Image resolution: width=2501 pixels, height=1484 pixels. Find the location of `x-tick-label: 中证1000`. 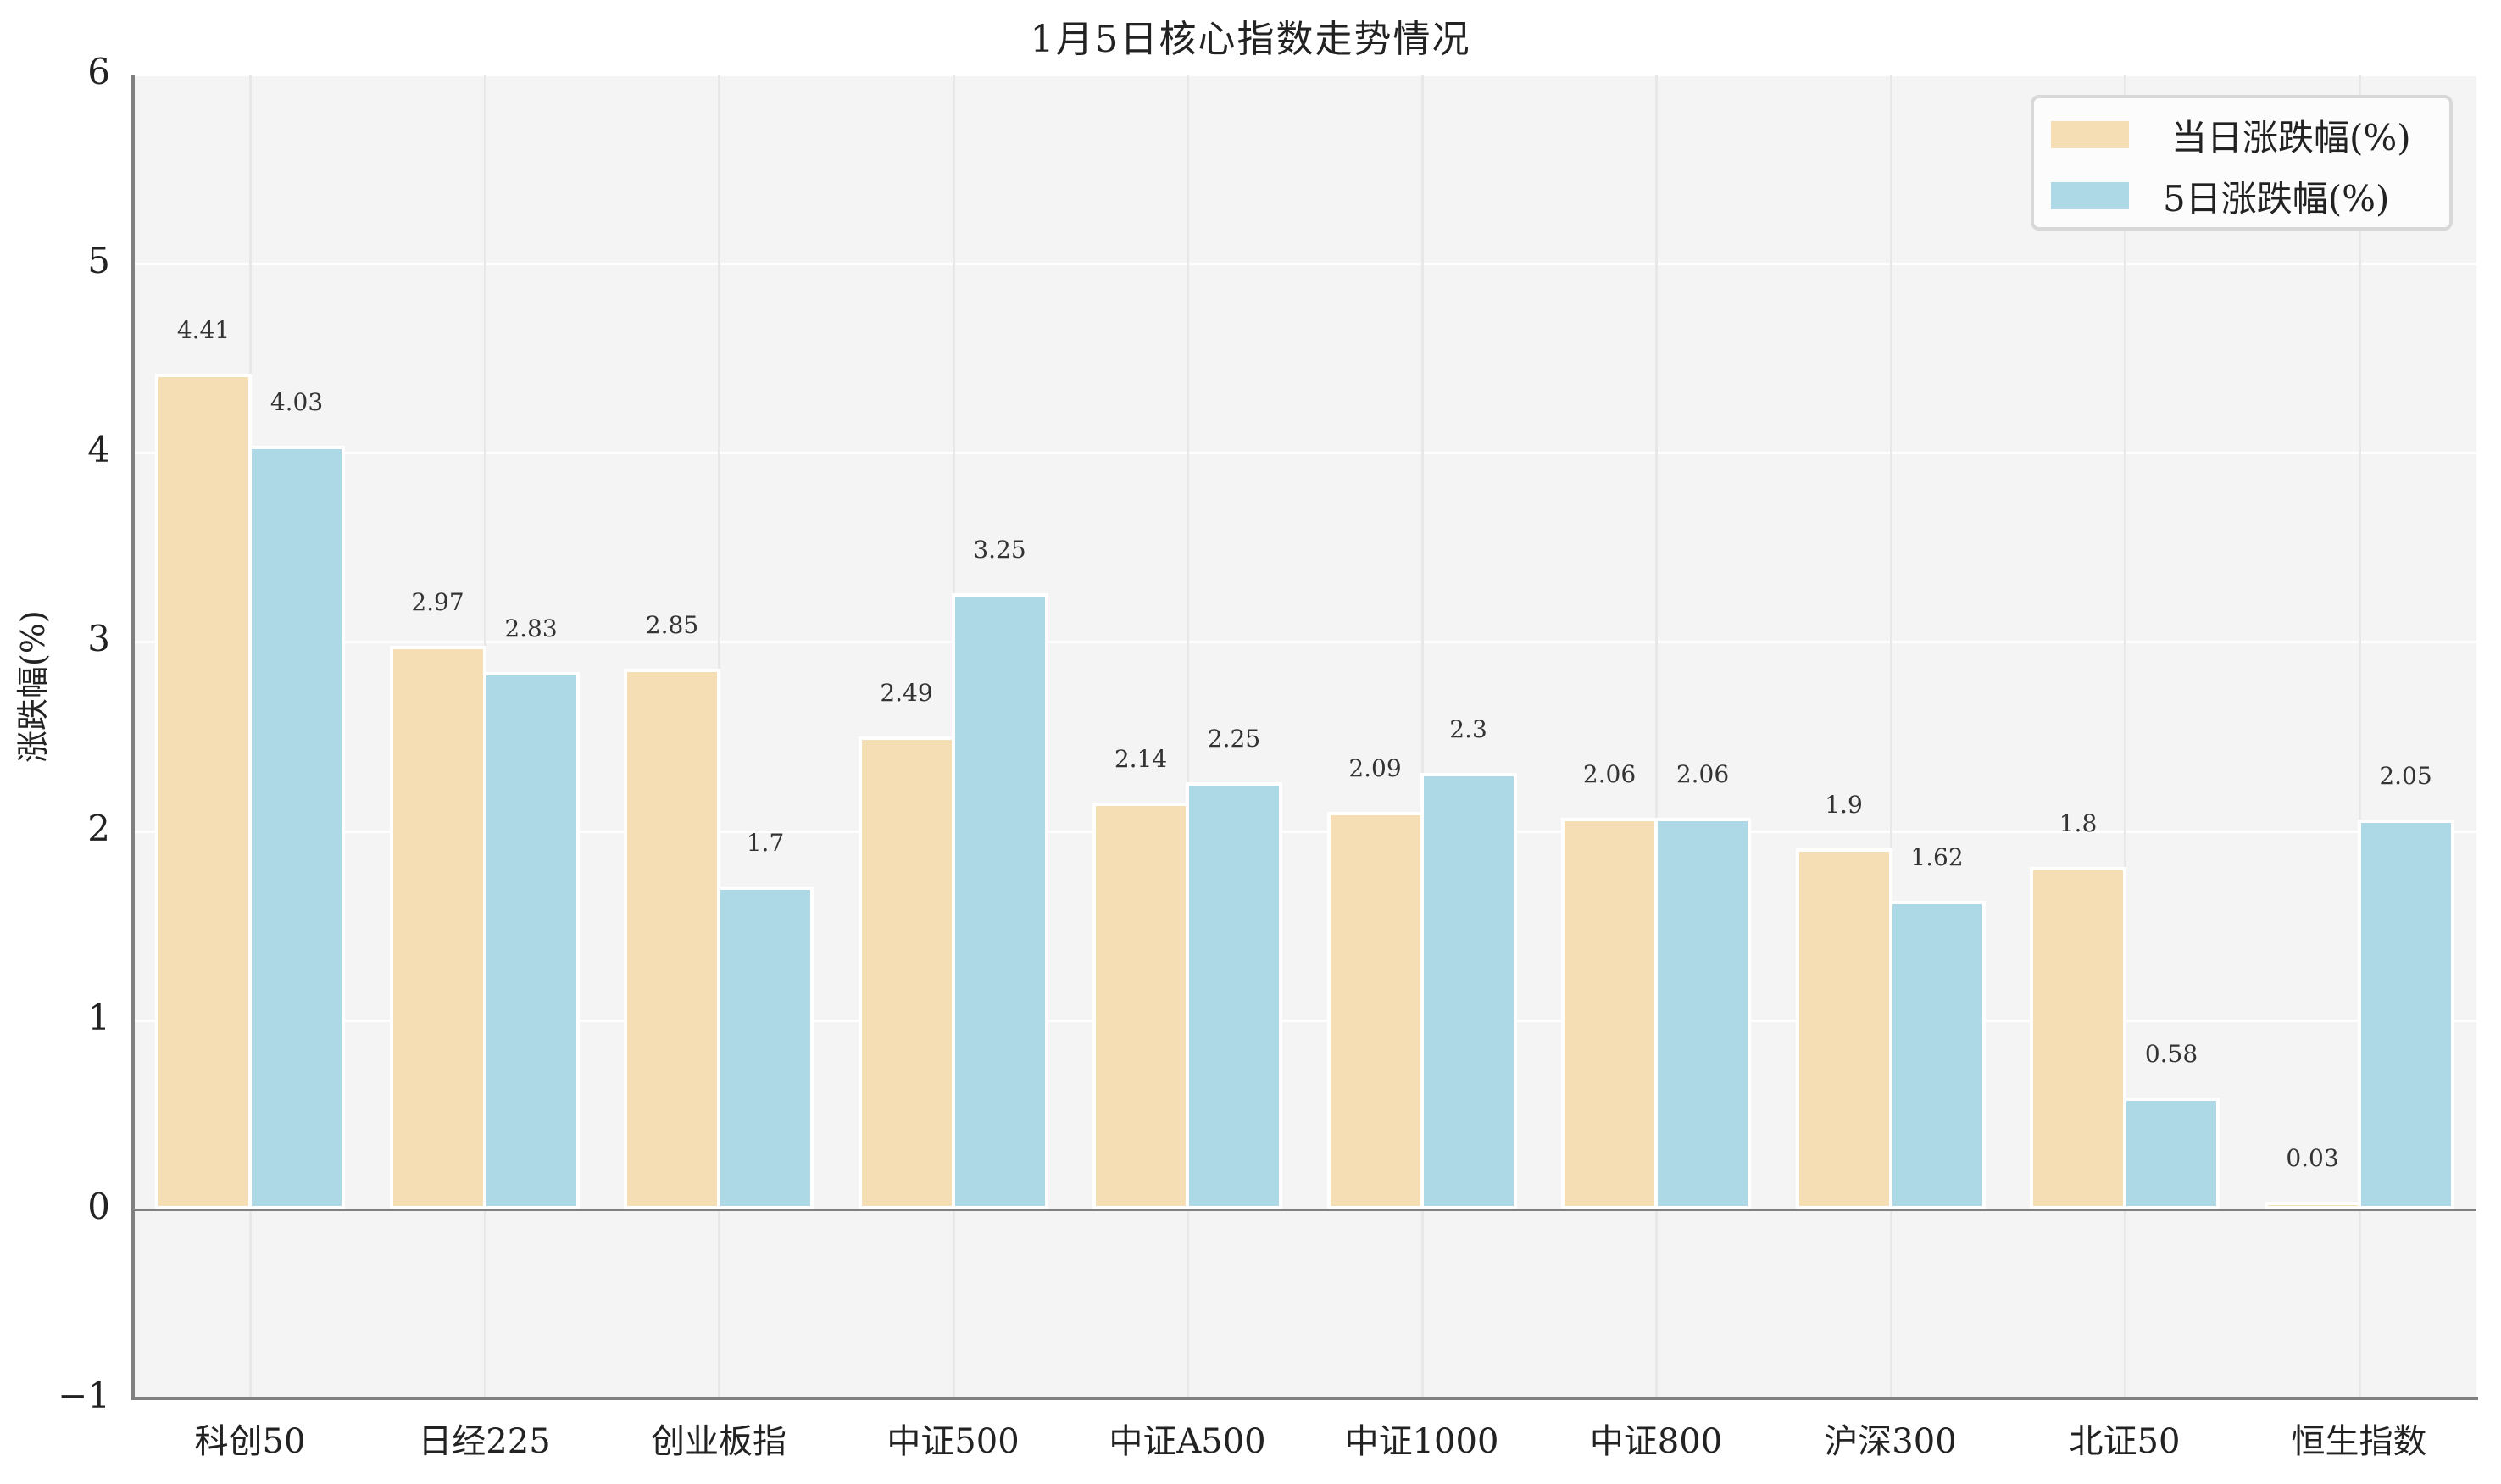

x-tick-label: 中证1000 is located at coordinates (1421, 1442).